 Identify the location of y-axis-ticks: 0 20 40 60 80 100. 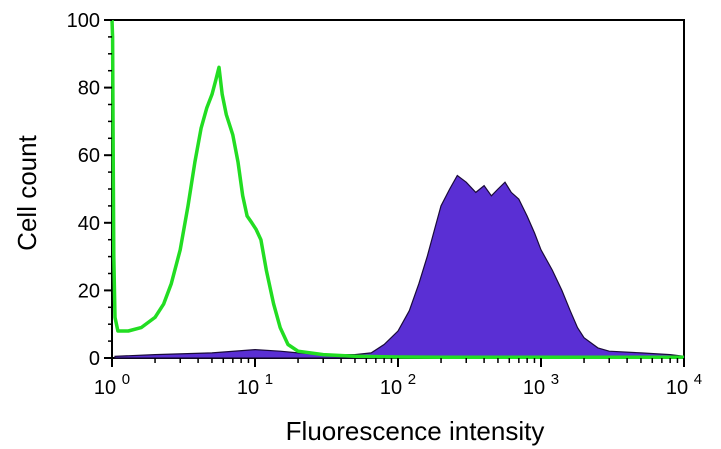
(89, 190).